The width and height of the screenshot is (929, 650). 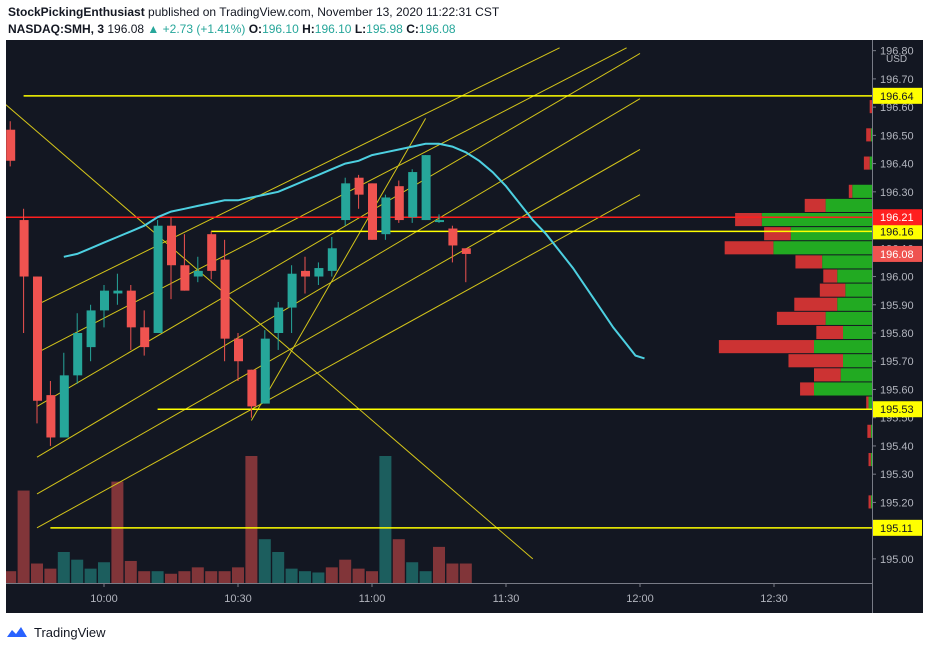 What do you see at coordinates (439, 594) in the screenshot?
I see `time-axis: 10:00 10:30 11:00 11:30 12:00 12:30` at bounding box center [439, 594].